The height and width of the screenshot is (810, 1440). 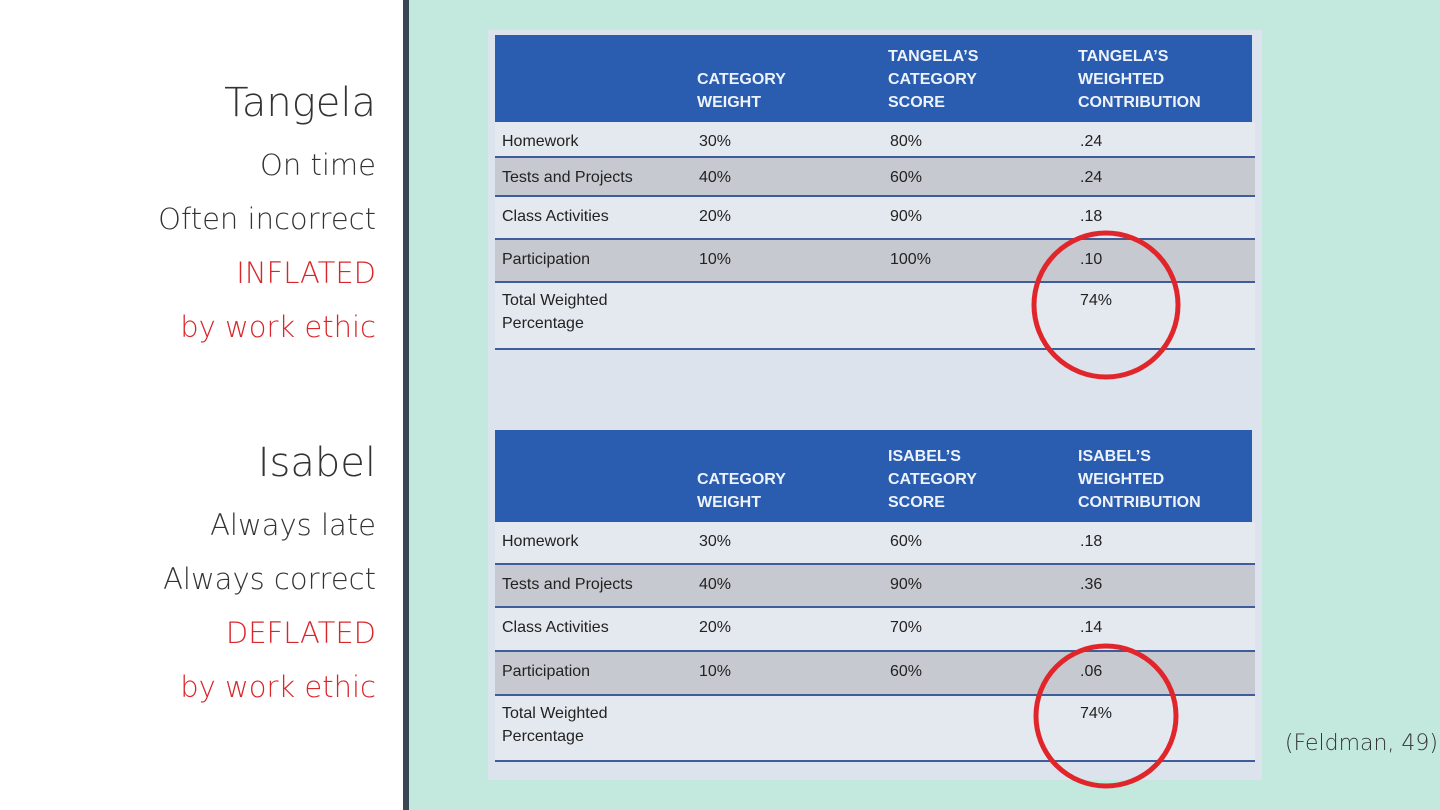 What do you see at coordinates (300, 633) in the screenshot?
I see `student-verdict: DEFLATED` at bounding box center [300, 633].